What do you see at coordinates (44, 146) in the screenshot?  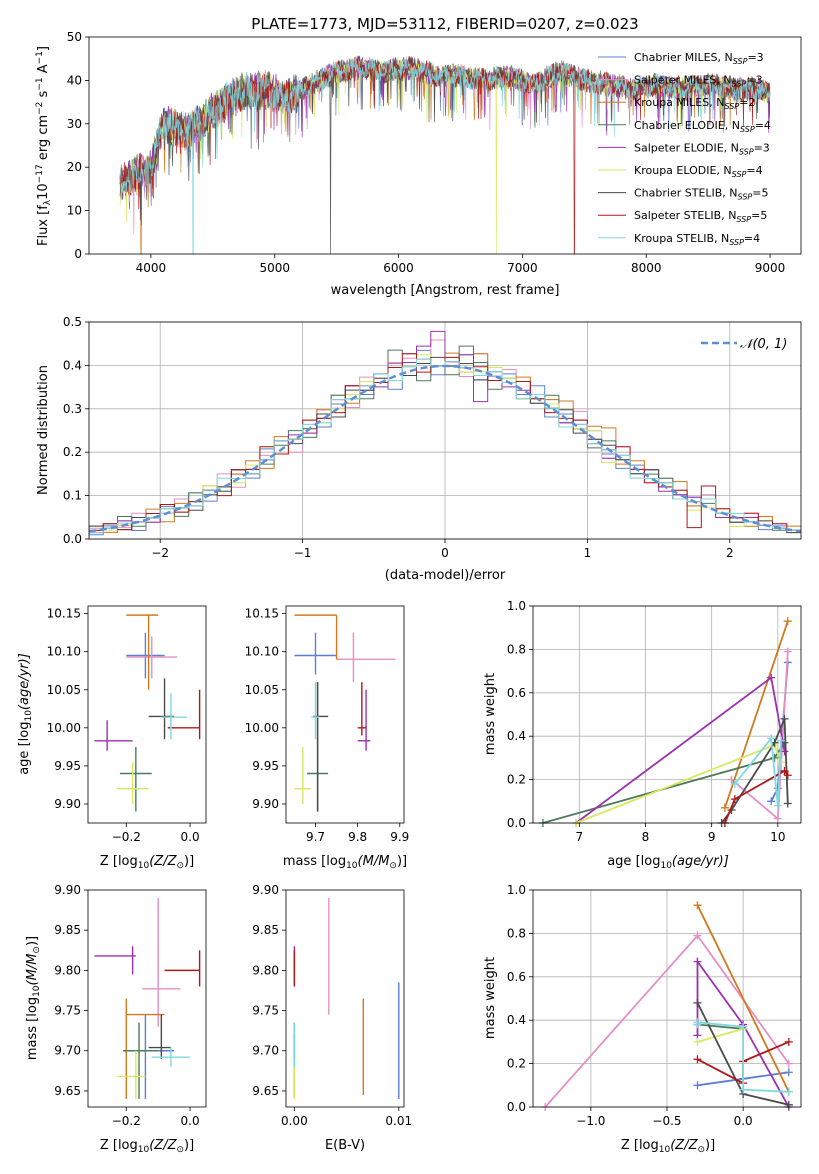 I see `spectrum-ylabel: Flux [fλ10−17 erg cm−2 s−1 A−1]` at bounding box center [44, 146].